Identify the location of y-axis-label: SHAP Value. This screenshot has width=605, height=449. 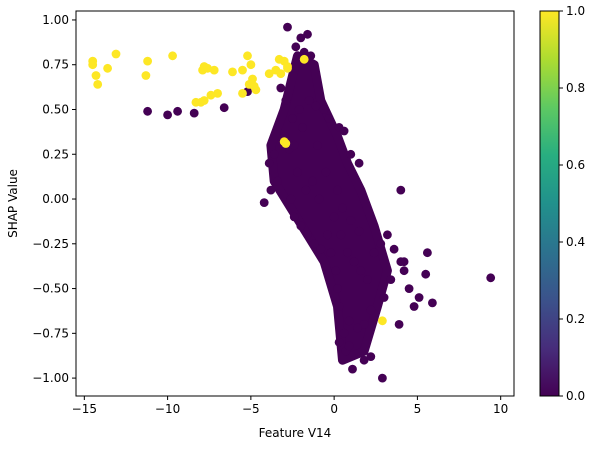
(13, 203).